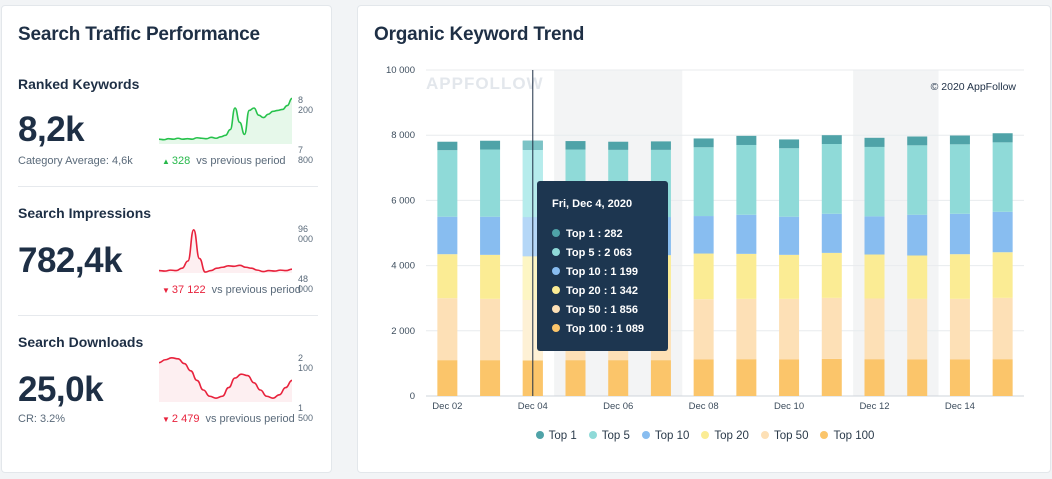 The image size is (1052, 479). What do you see at coordinates (665, 436) in the screenshot?
I see `legend-item: Top 10` at bounding box center [665, 436].